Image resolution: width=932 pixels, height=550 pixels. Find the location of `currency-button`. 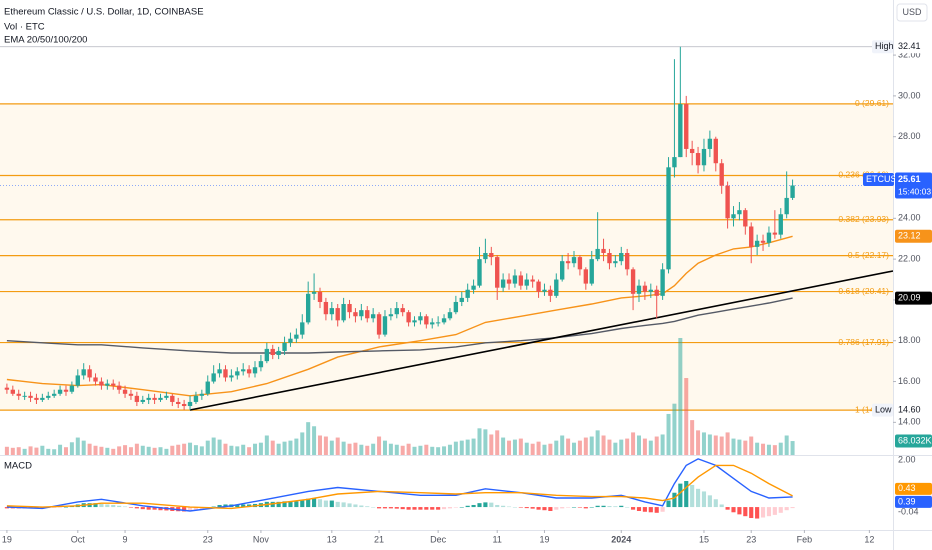

currency-button is located at coordinates (912, 12).